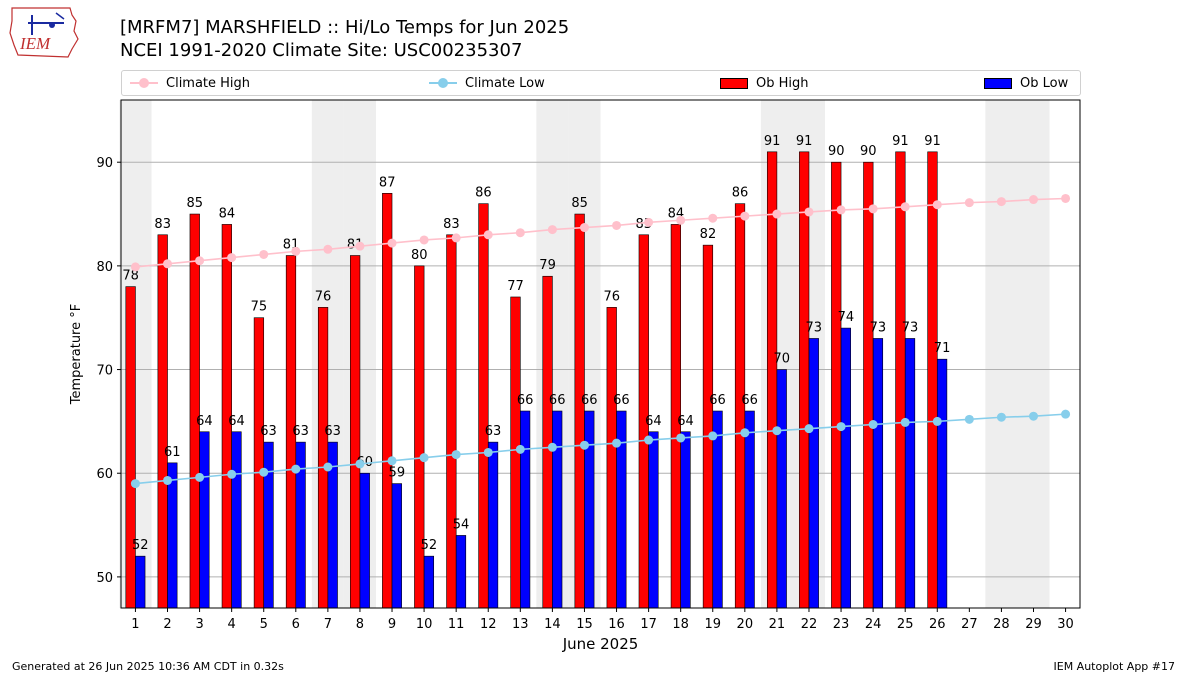 This screenshot has height=675, width=1200. Describe the element at coordinates (76, 354) in the screenshot. I see `y-axis-label: Temperature °F` at that location.